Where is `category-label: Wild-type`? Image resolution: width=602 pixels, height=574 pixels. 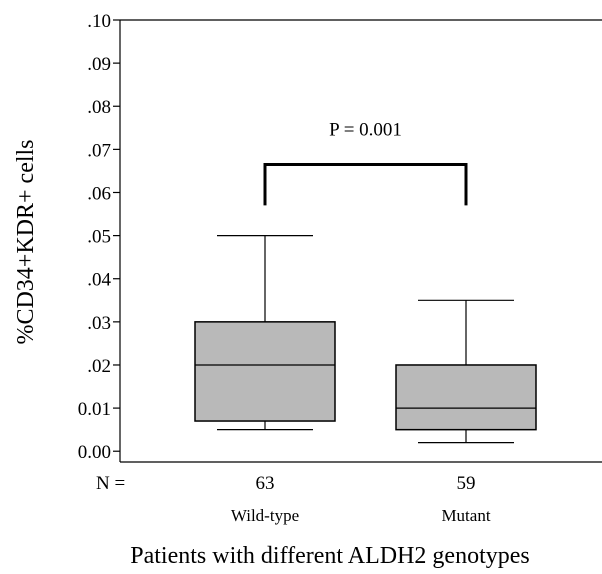
category-label: Wild-type is located at coordinates (265, 515).